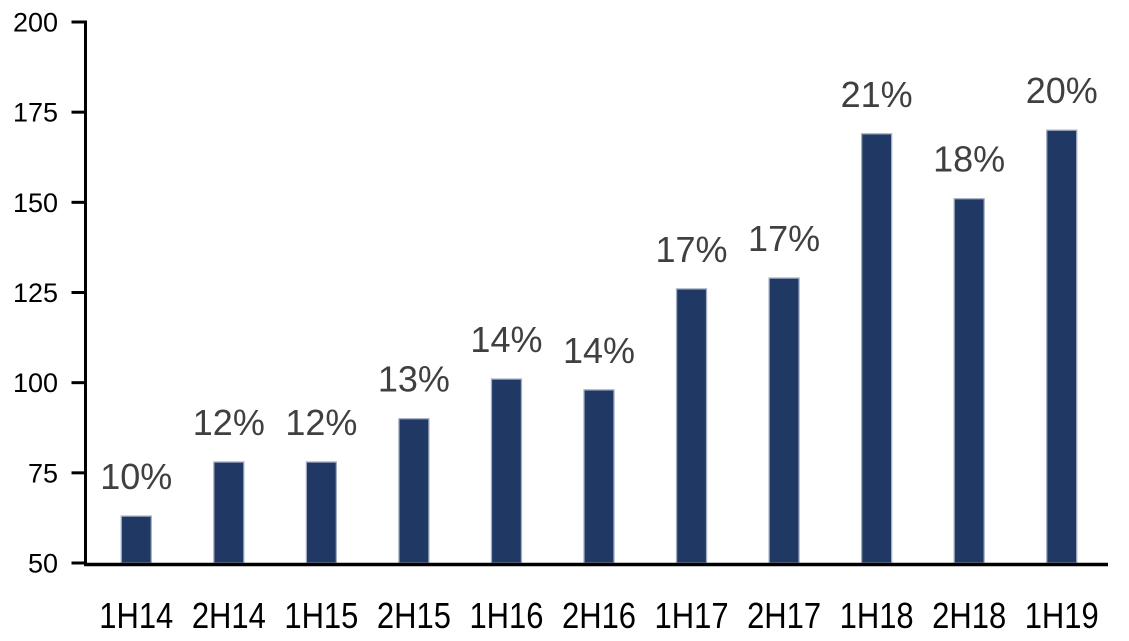 This screenshot has width=1129, height=641. I want to click on bar-label-2H14: 12%, so click(229, 422).